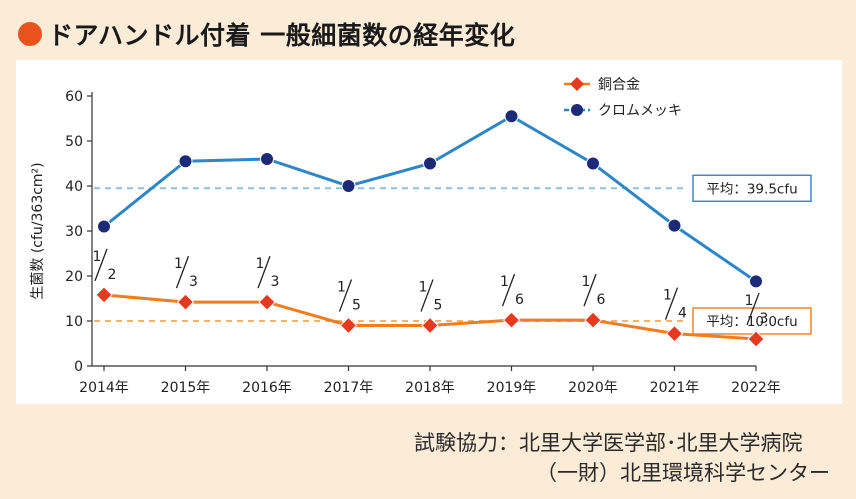 The image size is (856, 499). What do you see at coordinates (430, 388) in the screenshot?
I see `x-tick-label: 2018年` at bounding box center [430, 388].